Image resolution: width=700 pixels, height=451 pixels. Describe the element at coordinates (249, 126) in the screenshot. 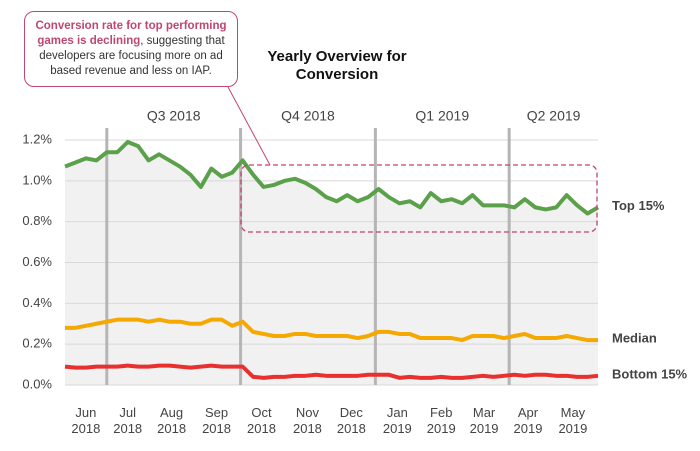

I see `pointer-line` at that location.